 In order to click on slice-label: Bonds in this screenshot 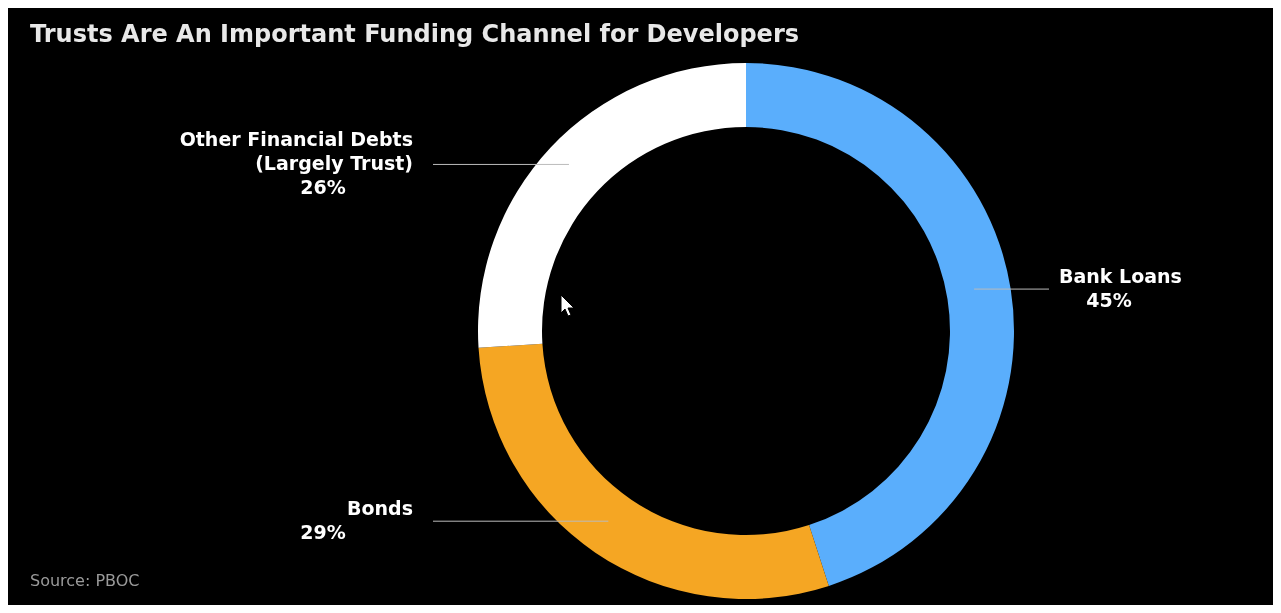, I will do `click(380, 508)`.